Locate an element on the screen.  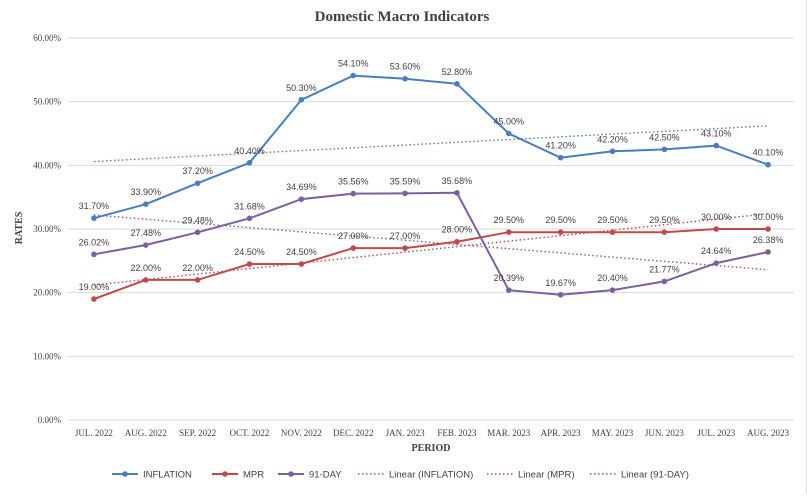
data-label: 20.40% is located at coordinates (612, 278).